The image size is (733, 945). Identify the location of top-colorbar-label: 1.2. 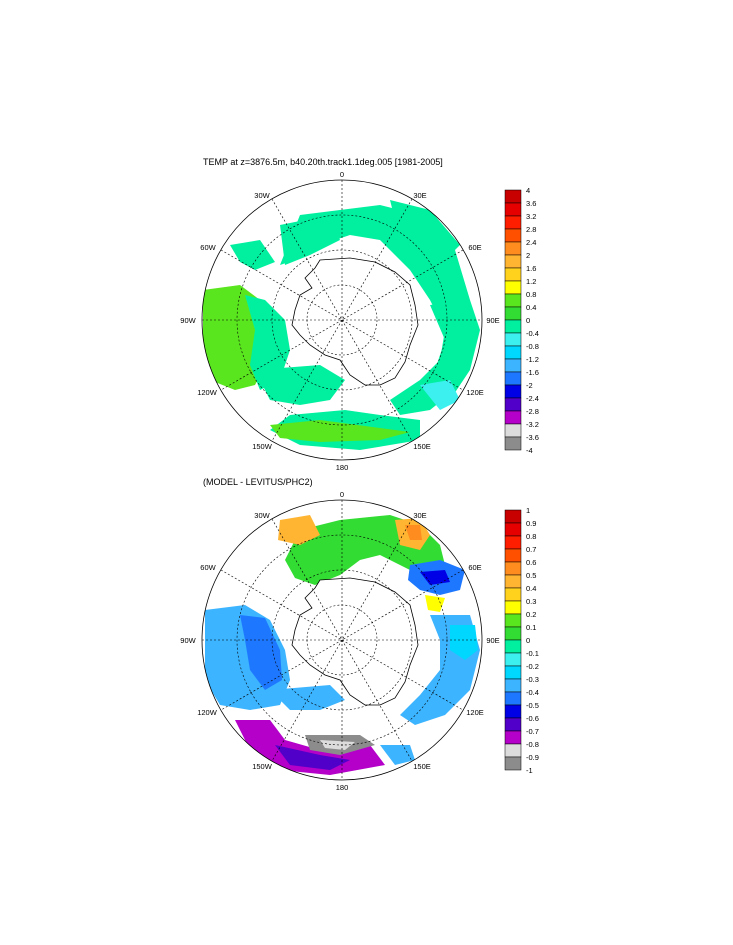
(531, 281).